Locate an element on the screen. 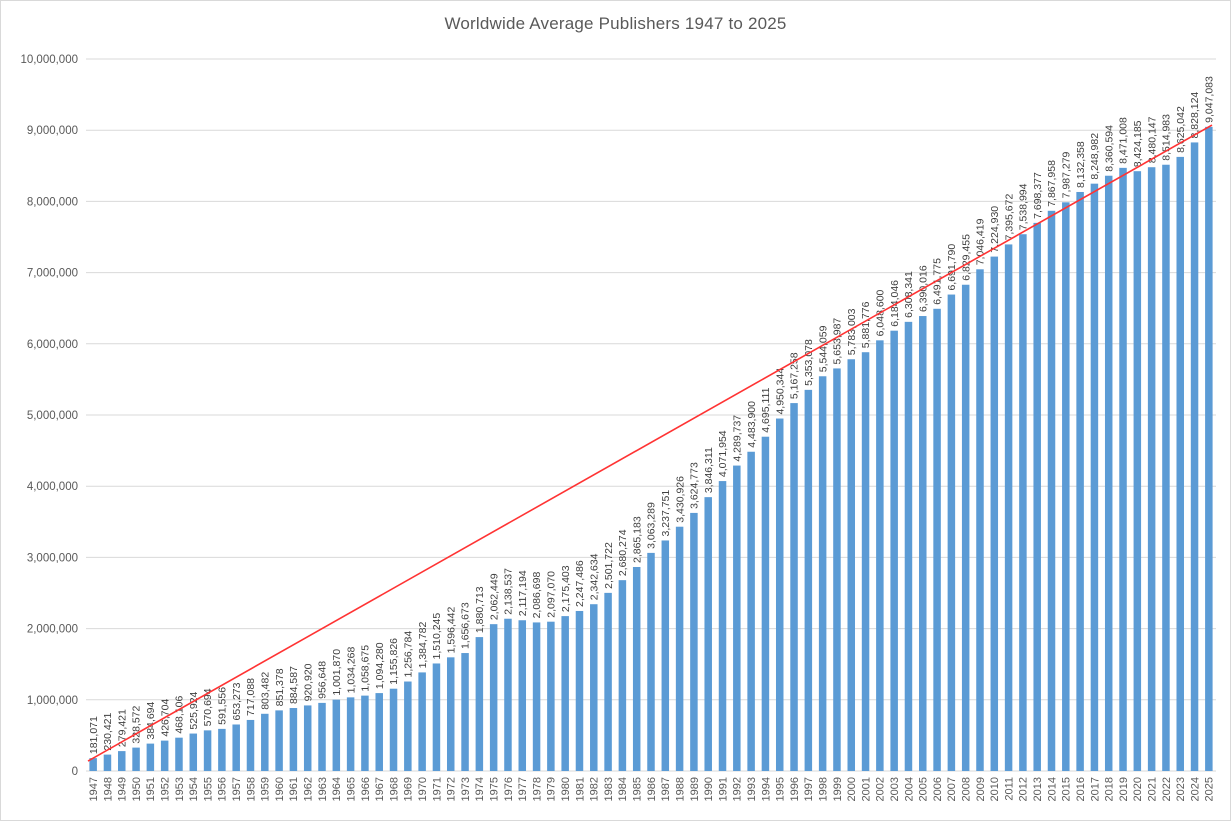 The width and height of the screenshot is (1231, 821). x-axis-label: 1973 is located at coordinates (466, 789).